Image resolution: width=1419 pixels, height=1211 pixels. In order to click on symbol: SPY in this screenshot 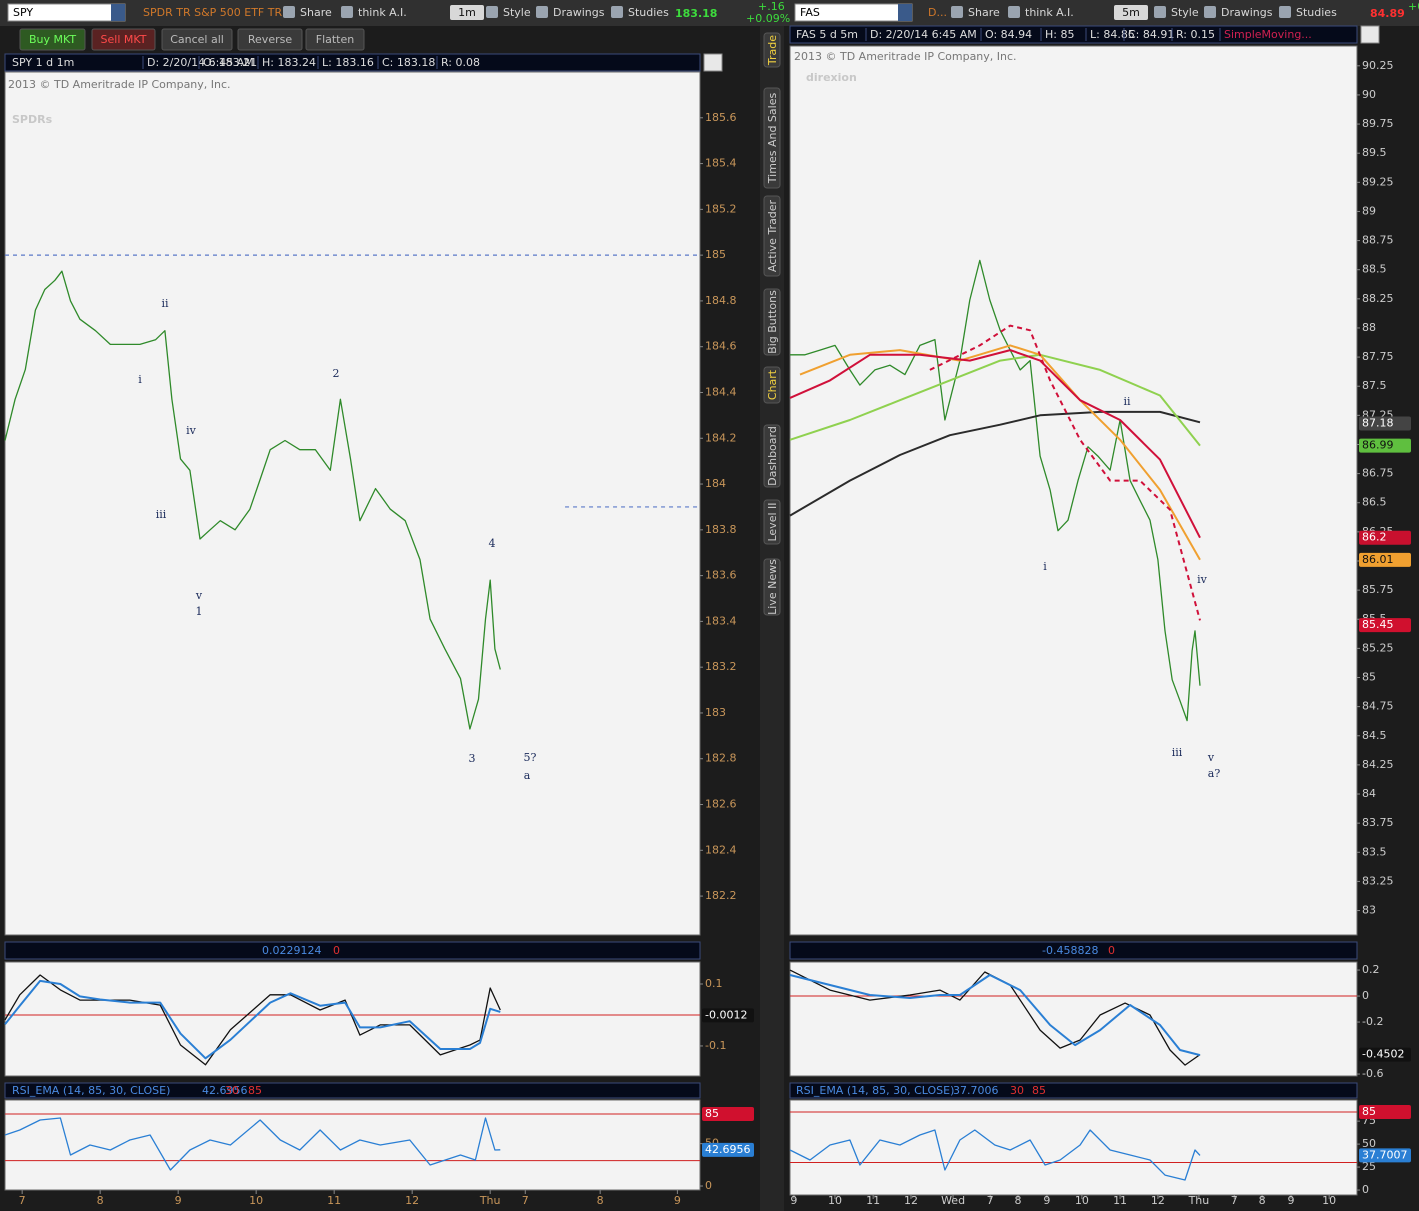, I will do `click(23, 12)`.